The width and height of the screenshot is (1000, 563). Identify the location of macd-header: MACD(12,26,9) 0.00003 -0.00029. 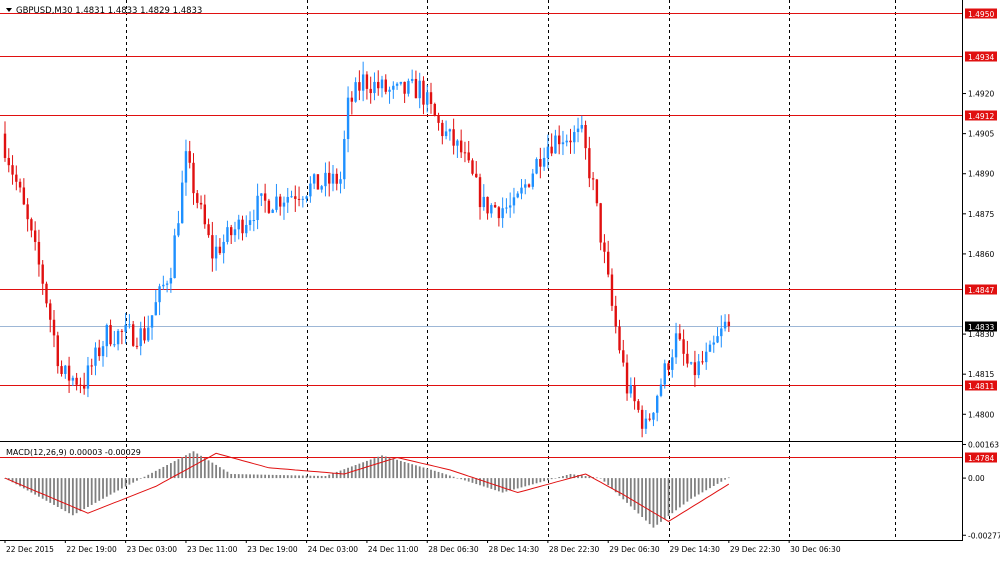
(73, 452).